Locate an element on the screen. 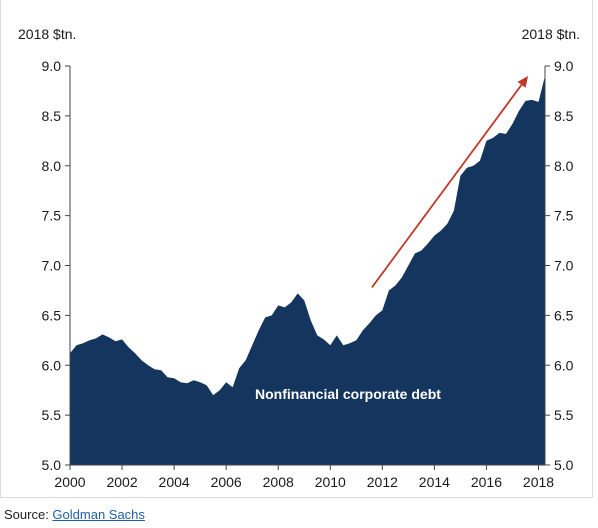  y-axis-unit-left: 2018 $tn. is located at coordinates (47, 34).